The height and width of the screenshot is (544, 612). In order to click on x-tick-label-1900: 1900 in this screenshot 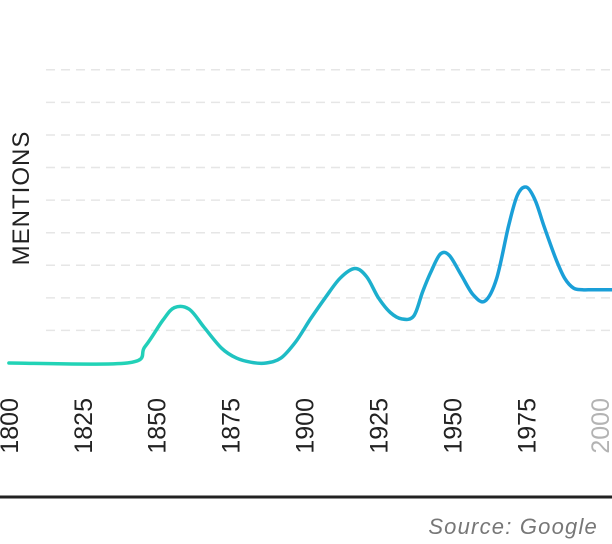, I will do `click(306, 426)`.